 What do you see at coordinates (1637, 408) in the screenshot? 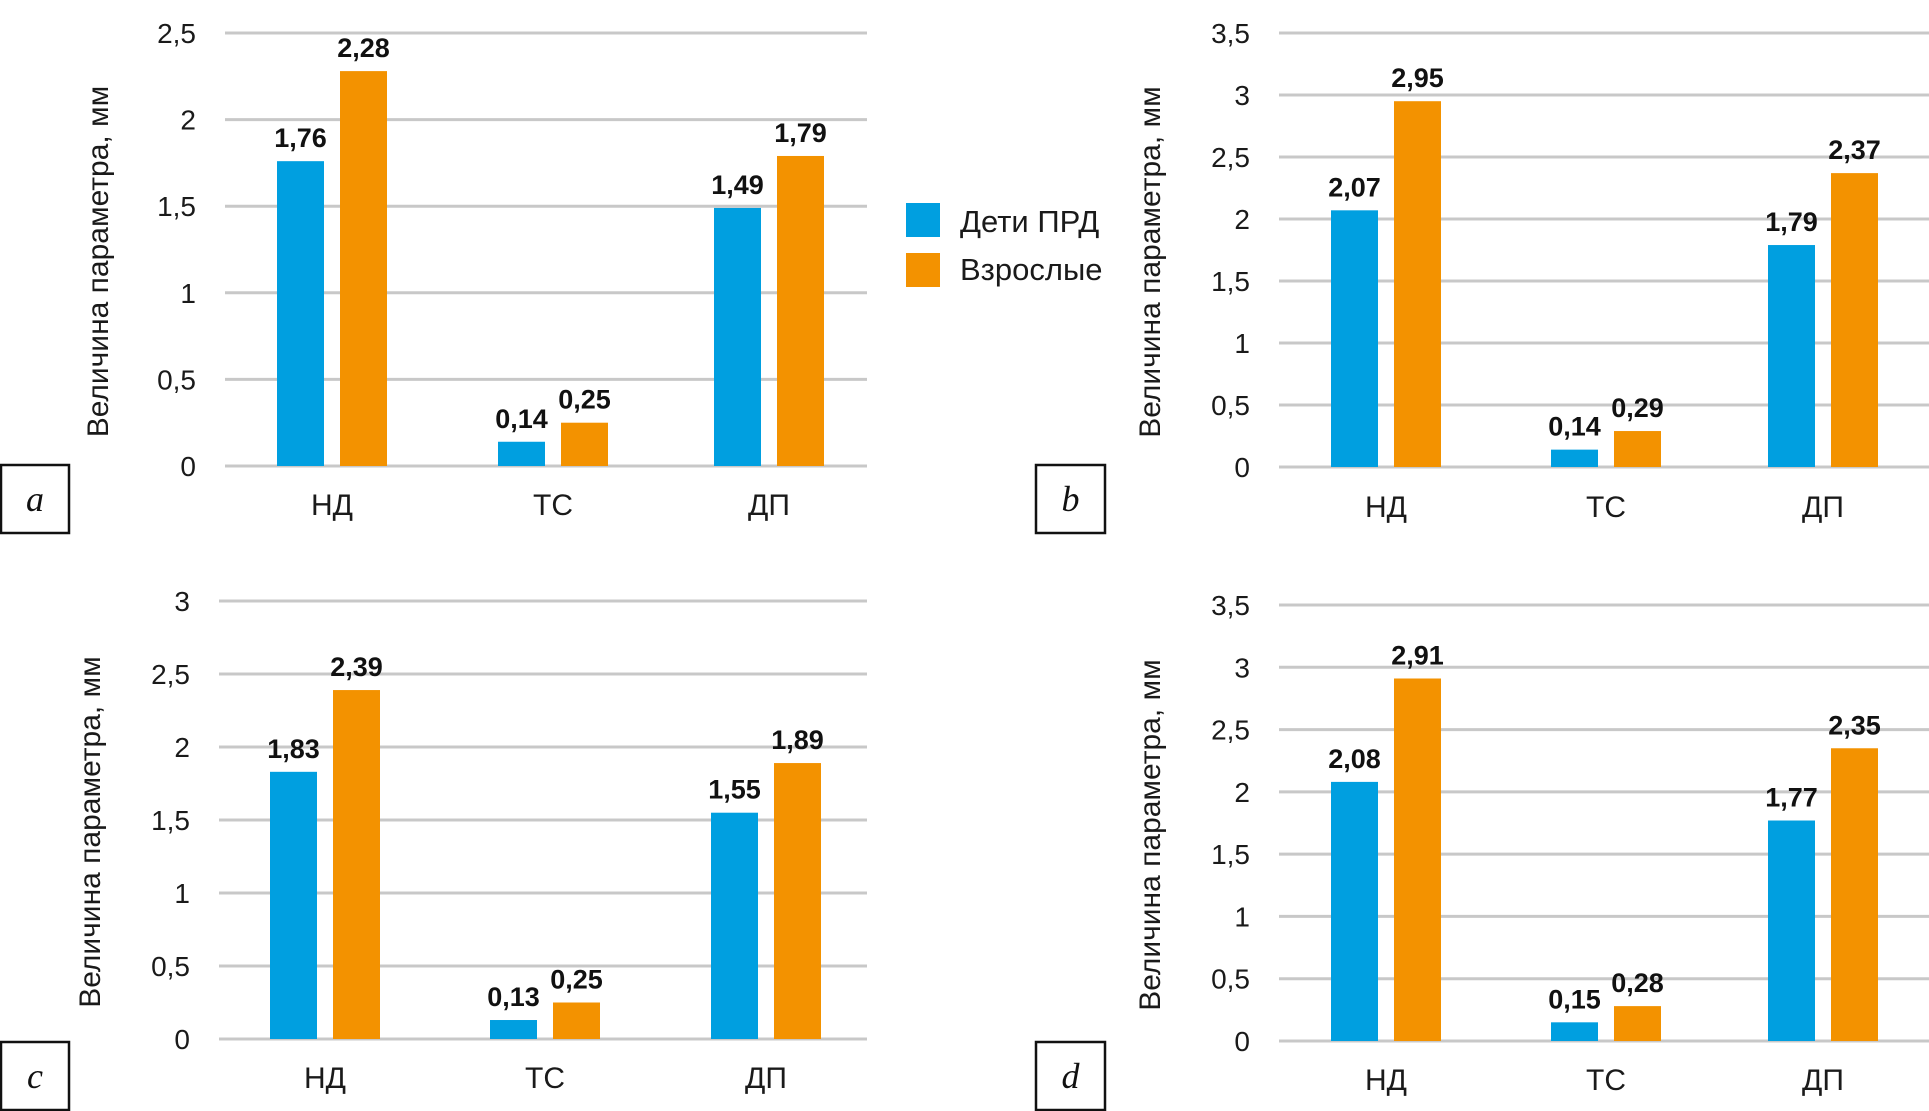
I see `data-label-adults: 0,29` at bounding box center [1637, 408].